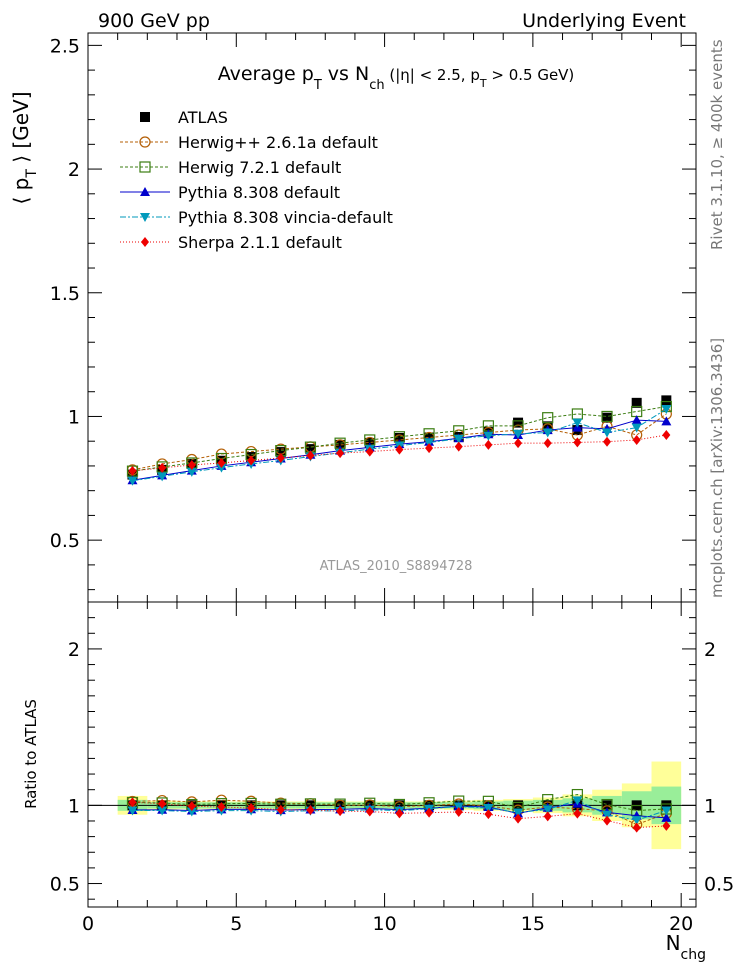 The height and width of the screenshot is (972, 746). I want to click on ratio-point-atlas, so click(666, 805).